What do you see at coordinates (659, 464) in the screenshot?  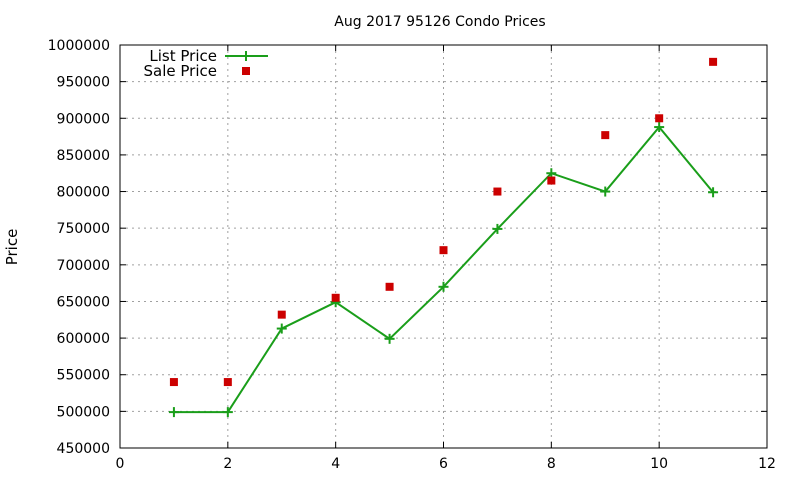 I see `x-tick-label: 10` at bounding box center [659, 464].